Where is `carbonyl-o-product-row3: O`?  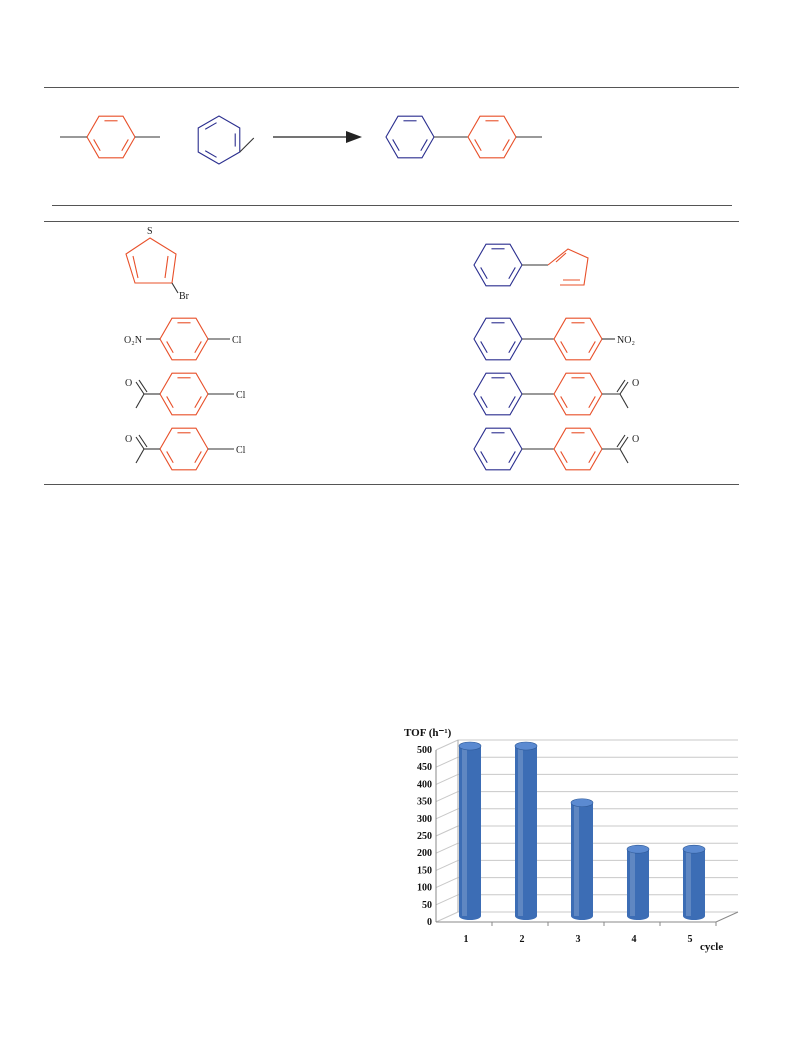 carbonyl-o-product-row3: O is located at coordinates (635, 383).